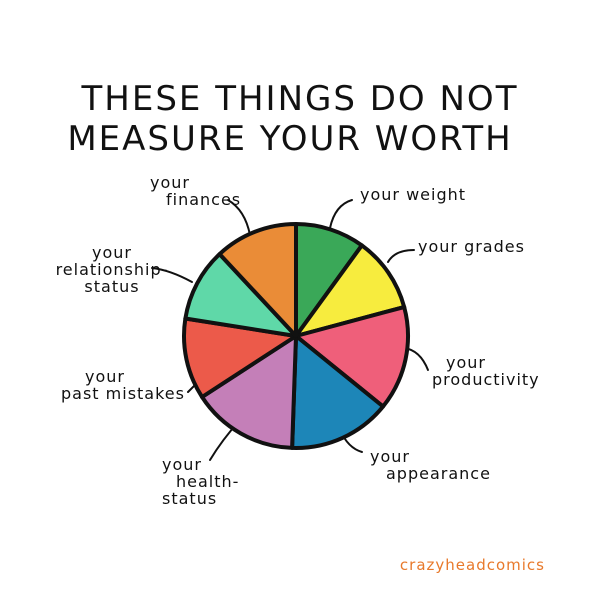 This screenshot has width=600, height=600. I want to click on slice-label: your grades, so click(471, 246).